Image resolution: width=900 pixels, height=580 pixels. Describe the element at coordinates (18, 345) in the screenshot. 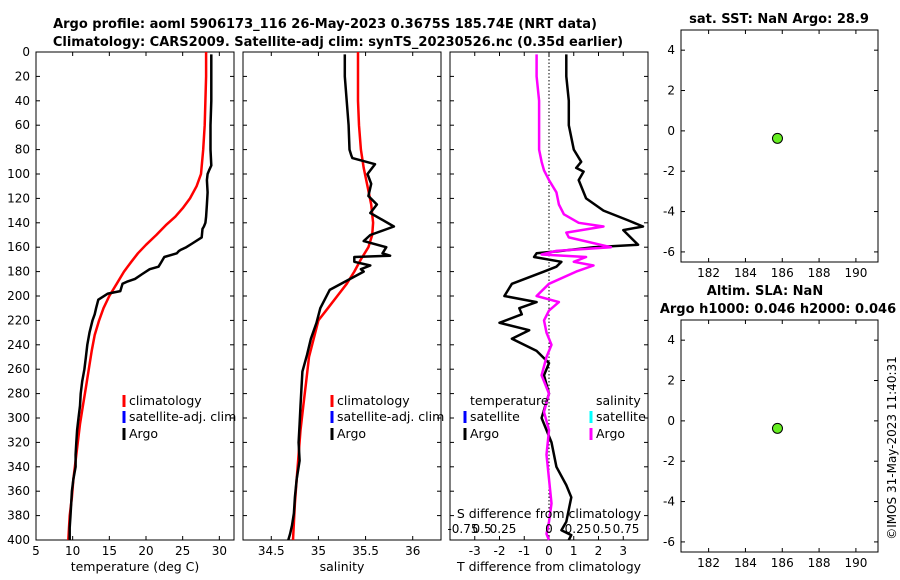

I see `y-tick-label: 240` at that location.